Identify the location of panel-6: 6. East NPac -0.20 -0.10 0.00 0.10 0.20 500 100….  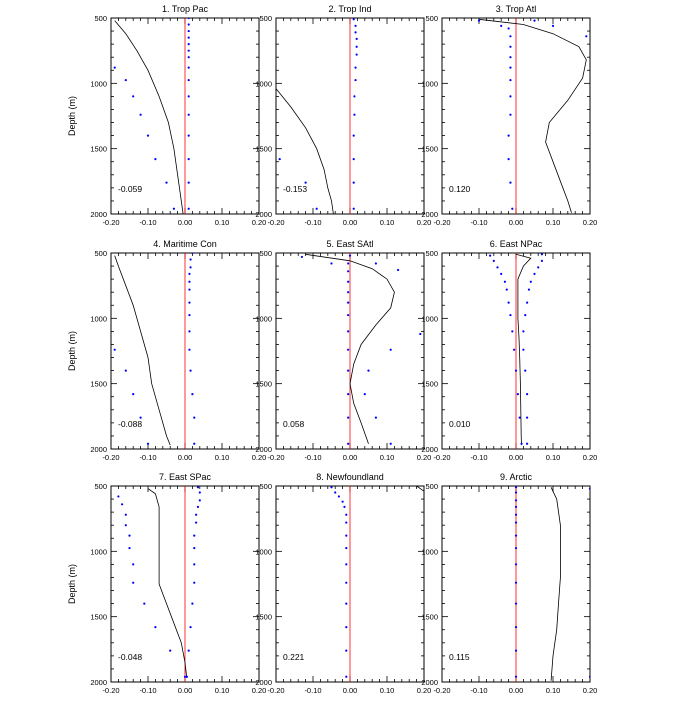
(509, 350).